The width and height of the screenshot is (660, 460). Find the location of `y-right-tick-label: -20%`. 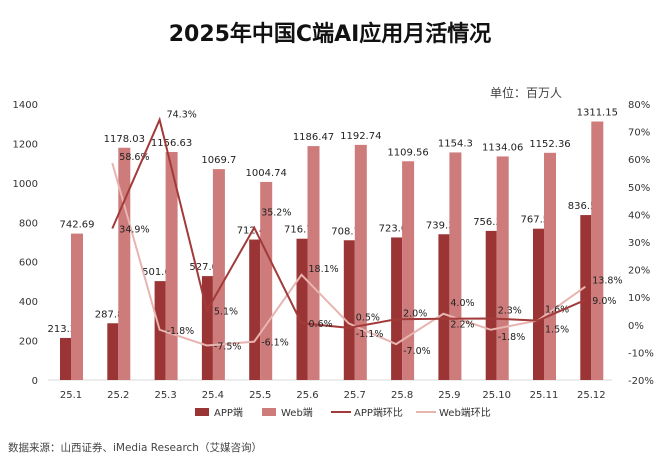

y-right-tick-label: -20% is located at coordinates (641, 381).